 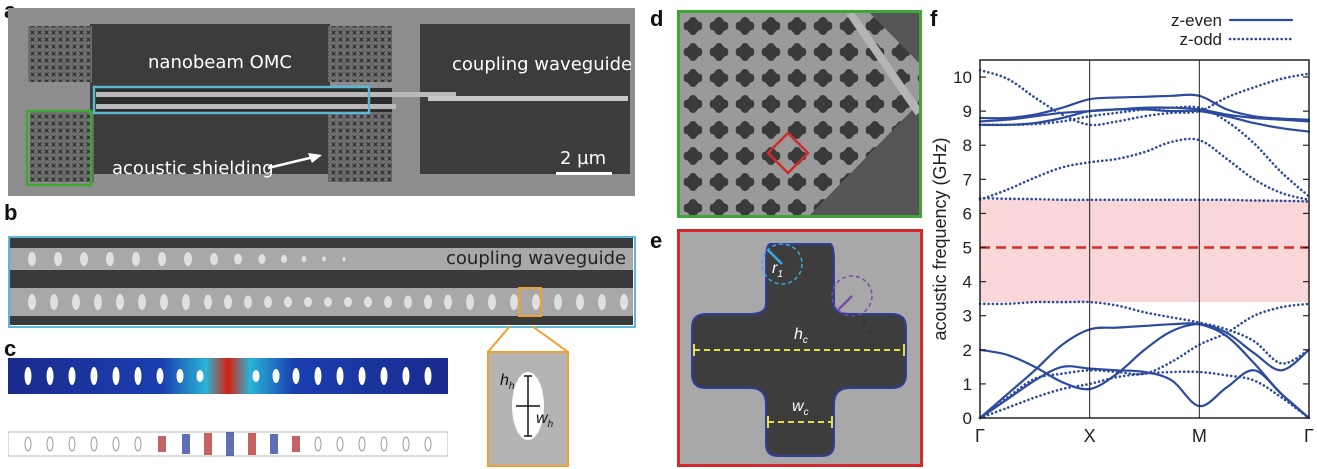 What do you see at coordinates (1199, 436) in the screenshot?
I see `x-tick-label-3: M` at bounding box center [1199, 436].